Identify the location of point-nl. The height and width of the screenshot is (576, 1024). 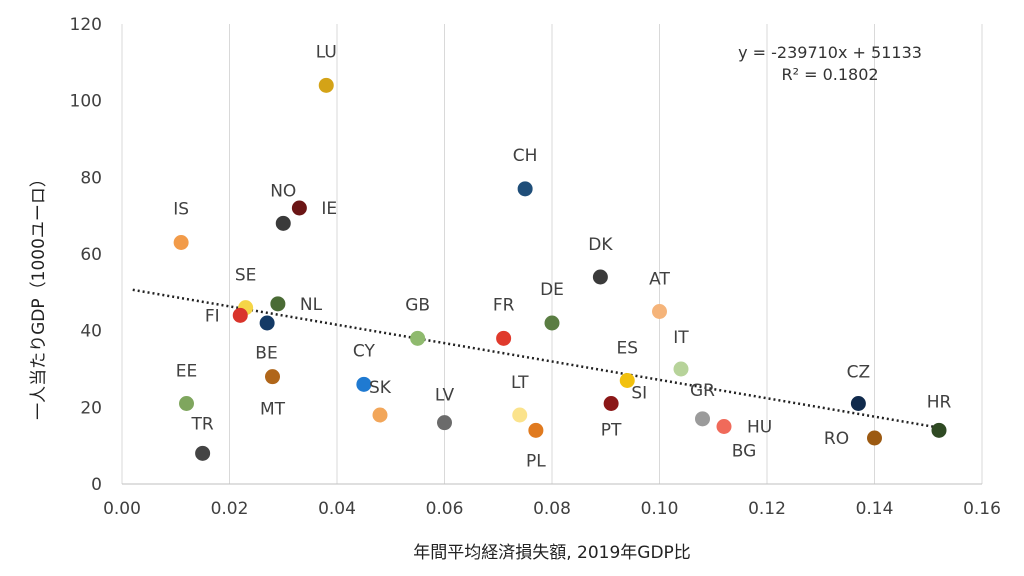
(278, 304).